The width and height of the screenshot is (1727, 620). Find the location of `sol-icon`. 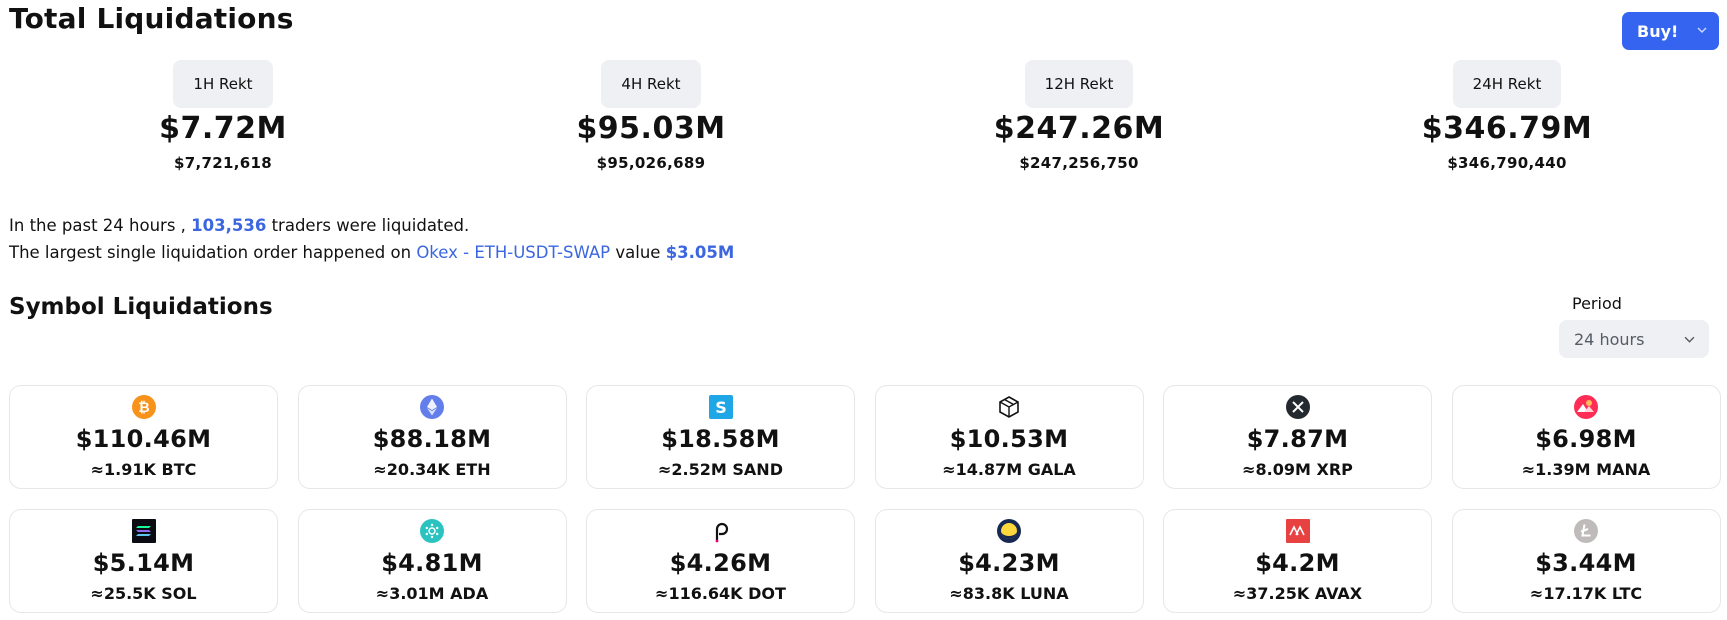

sol-icon is located at coordinates (143, 531).